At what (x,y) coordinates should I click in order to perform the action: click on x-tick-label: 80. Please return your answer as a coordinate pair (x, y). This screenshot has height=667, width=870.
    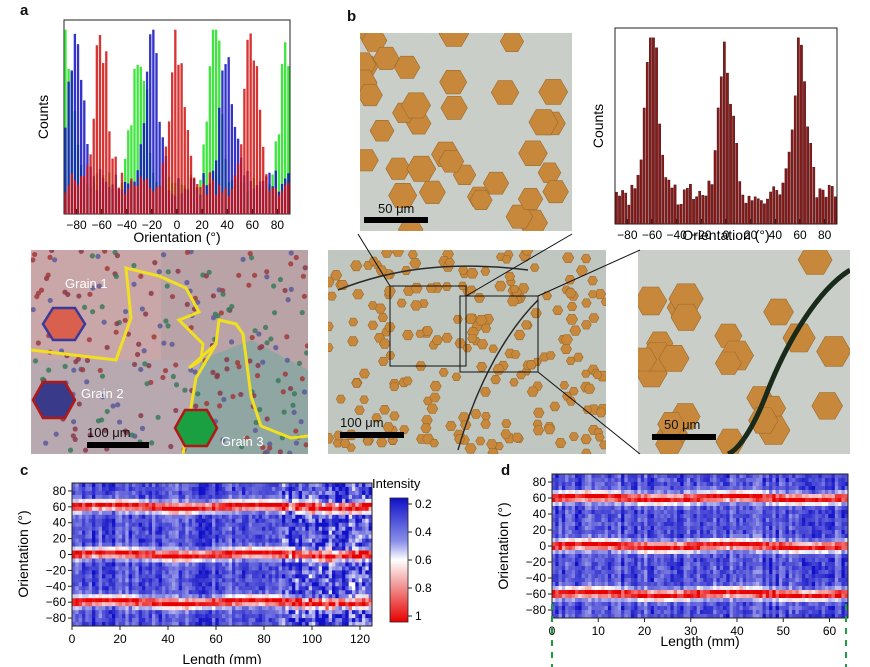
    Looking at the image, I should click on (264, 639).